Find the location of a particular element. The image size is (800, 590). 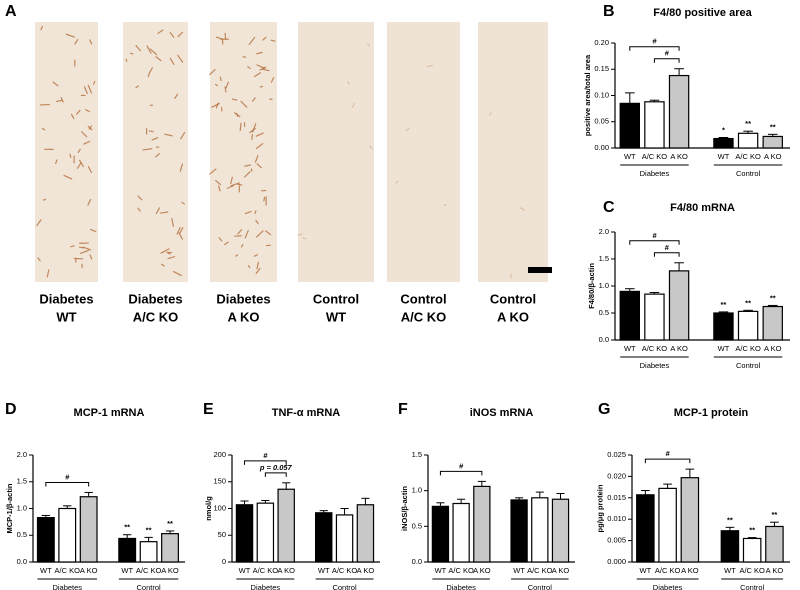

y-tick-label: 1.0 is located at coordinates (22, 507).